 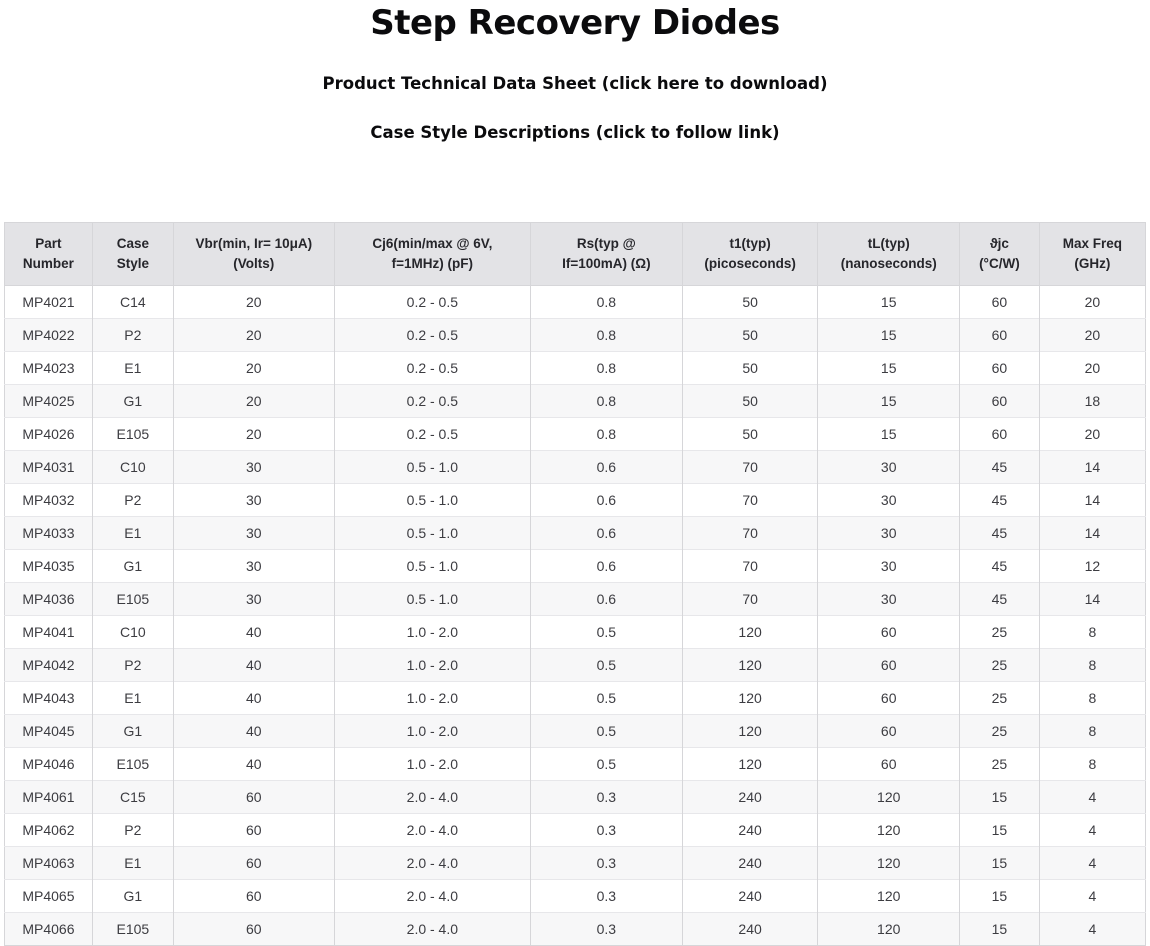 I want to click on table-row: MP4066 E105 60 2.0 - 4.0 0.3 240 120 15 4, so click(x=575, y=929).